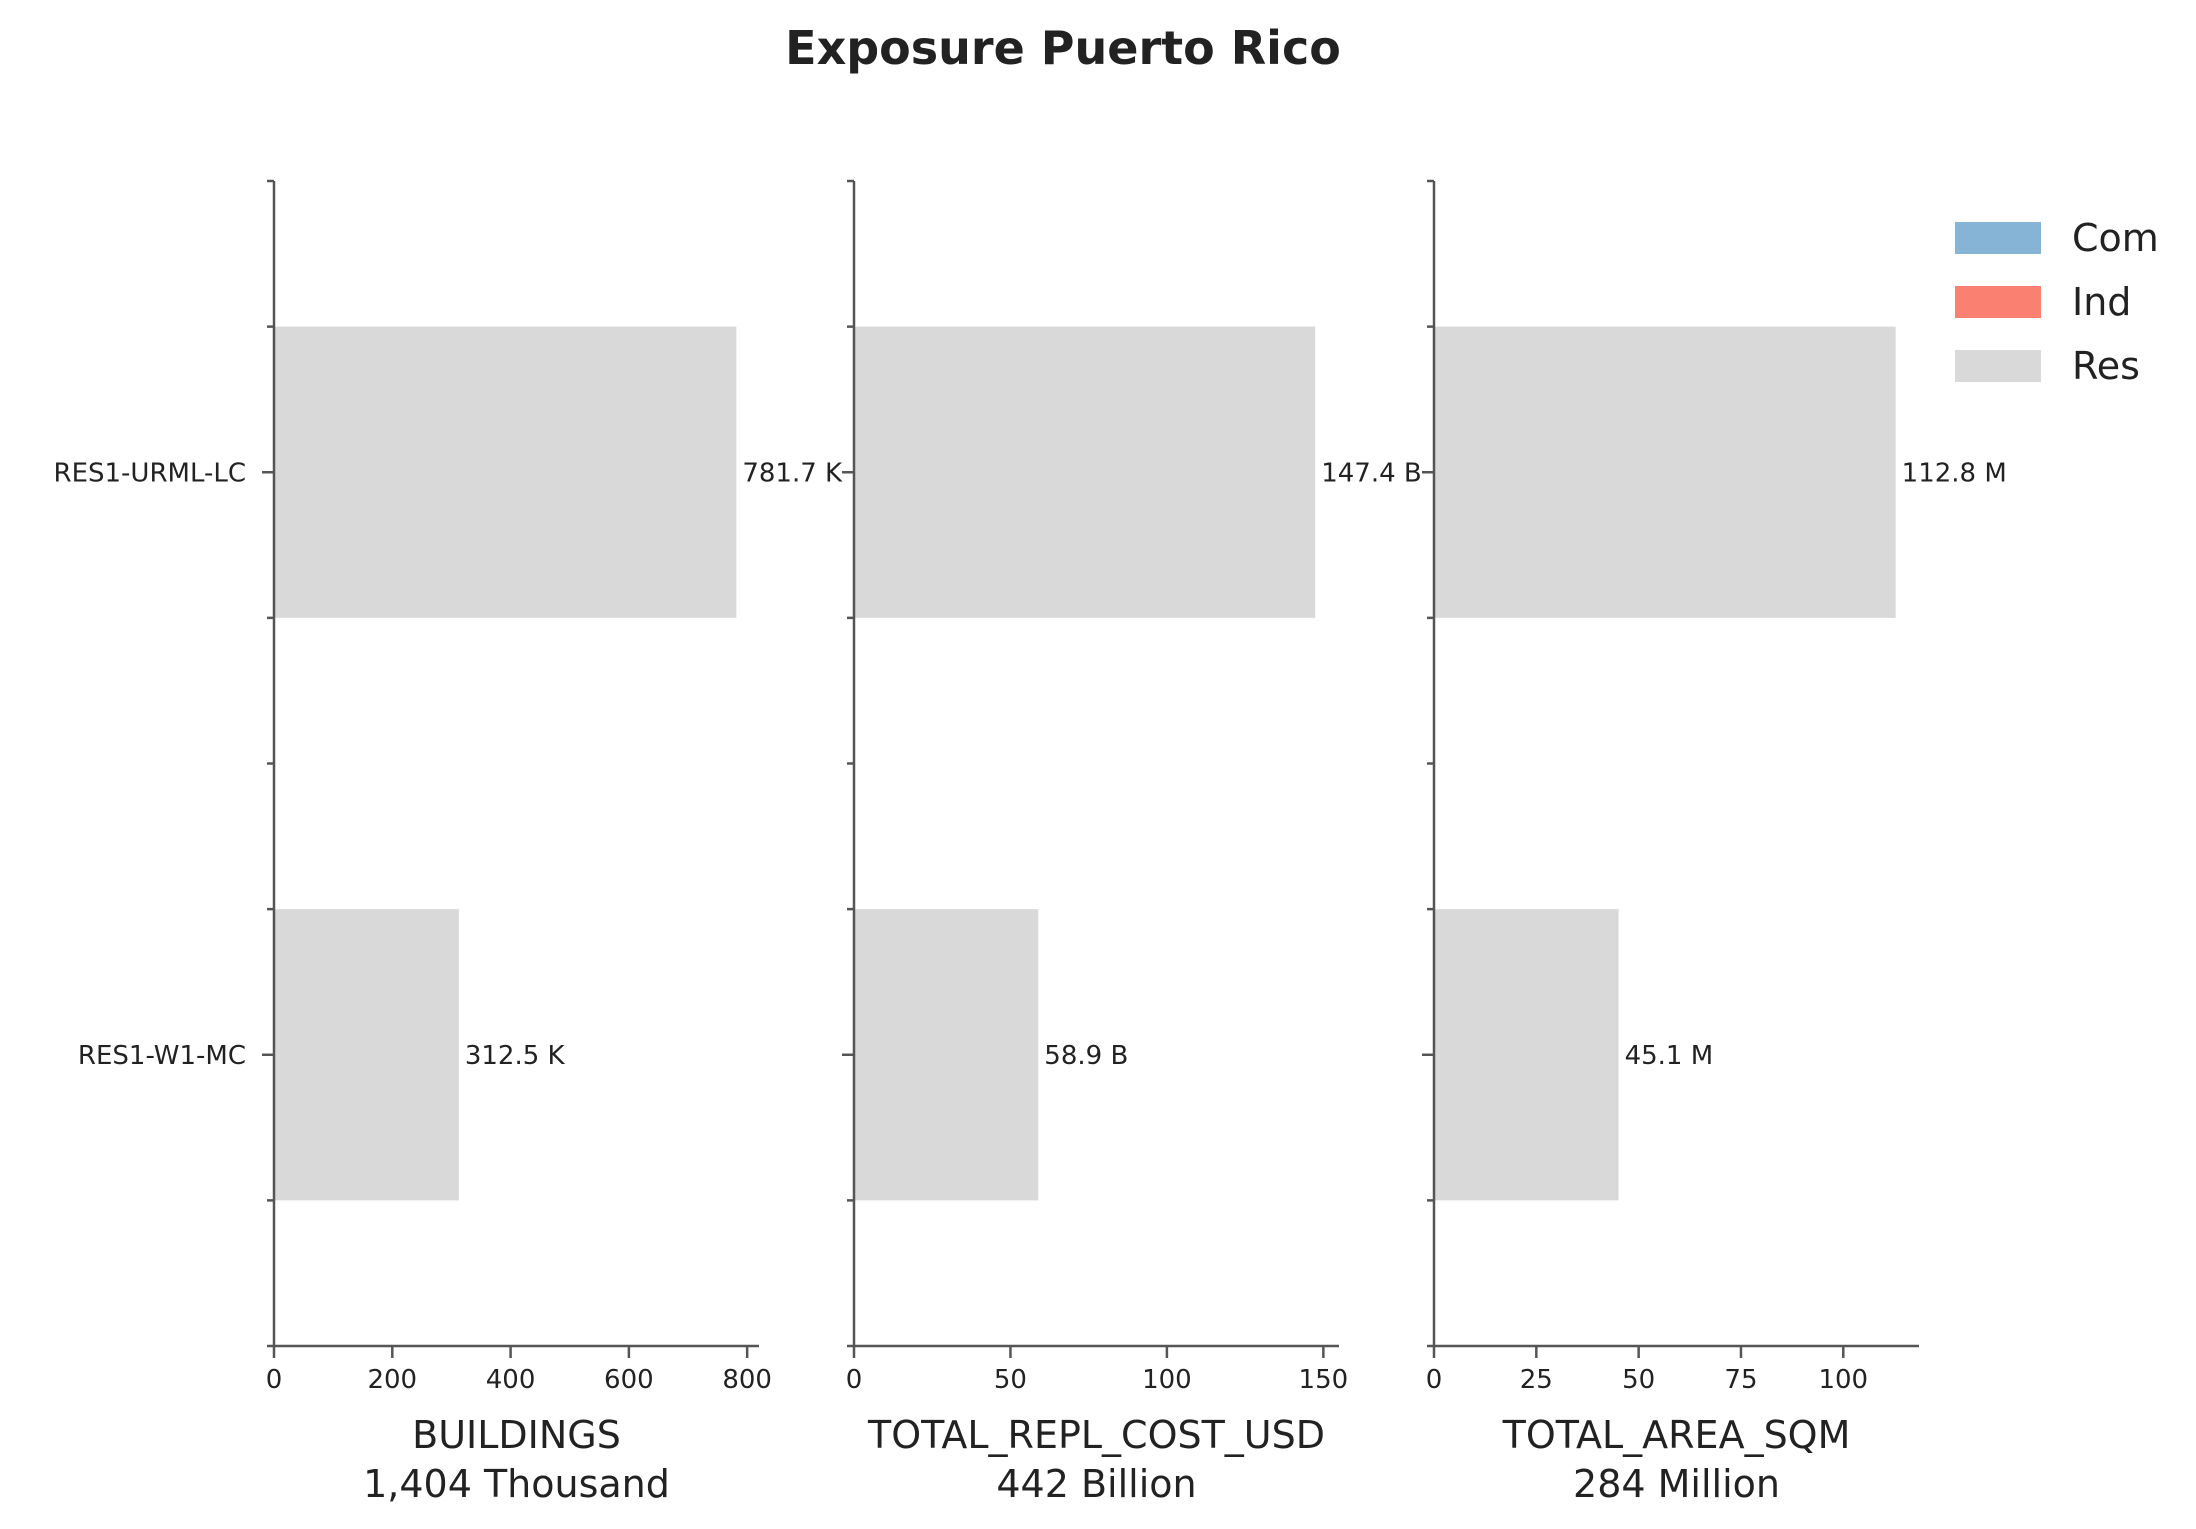 The width and height of the screenshot is (2196, 1529). Describe the element at coordinates (1096, 1484) in the screenshot. I see `x-axis-total-label: 442 Billion` at that location.